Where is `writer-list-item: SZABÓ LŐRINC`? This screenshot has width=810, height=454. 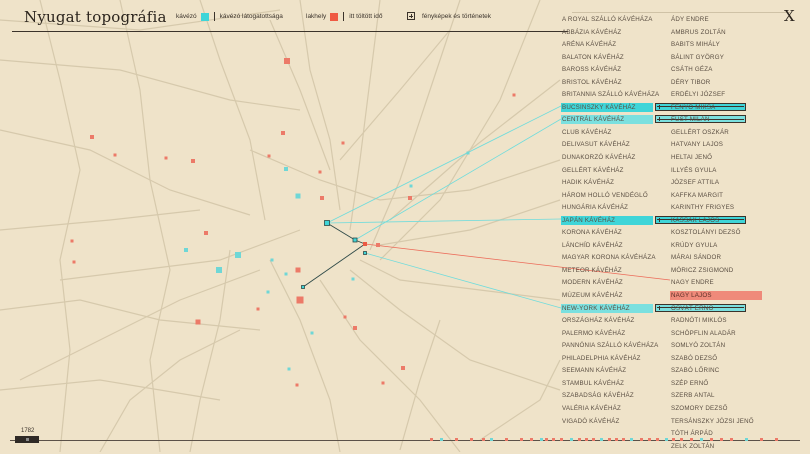
writer-list-item: SZABÓ LŐRINC is located at coordinates (715, 372).